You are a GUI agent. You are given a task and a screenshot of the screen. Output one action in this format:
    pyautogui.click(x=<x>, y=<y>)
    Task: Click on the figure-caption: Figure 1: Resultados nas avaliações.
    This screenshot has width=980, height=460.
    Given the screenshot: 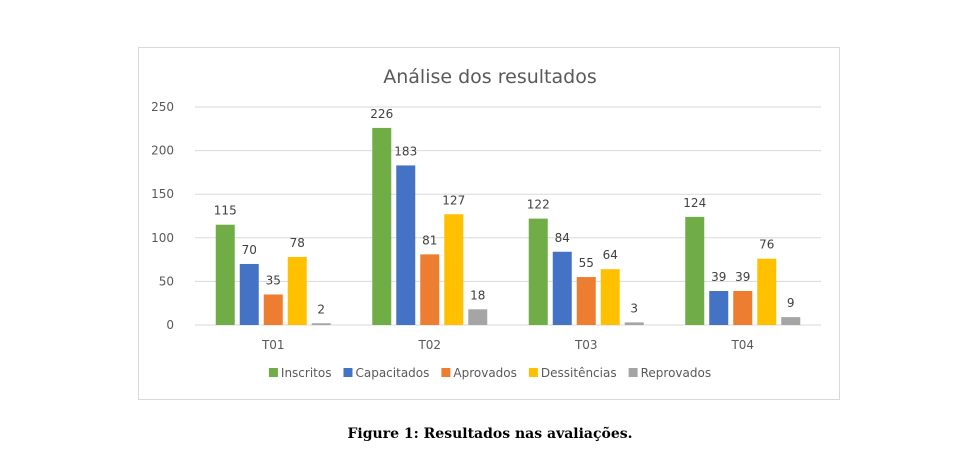 What is the action you would take?
    pyautogui.click(x=490, y=434)
    